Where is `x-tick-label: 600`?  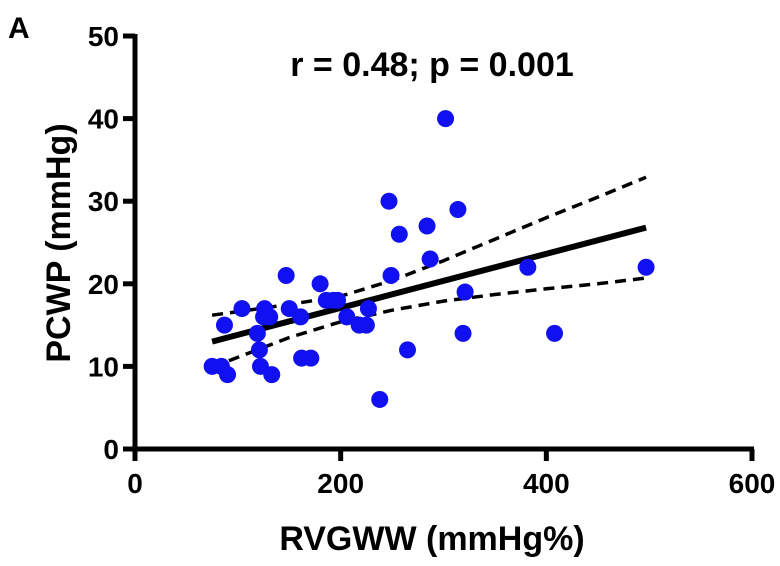 x-tick-label: 600 is located at coordinates (752, 483).